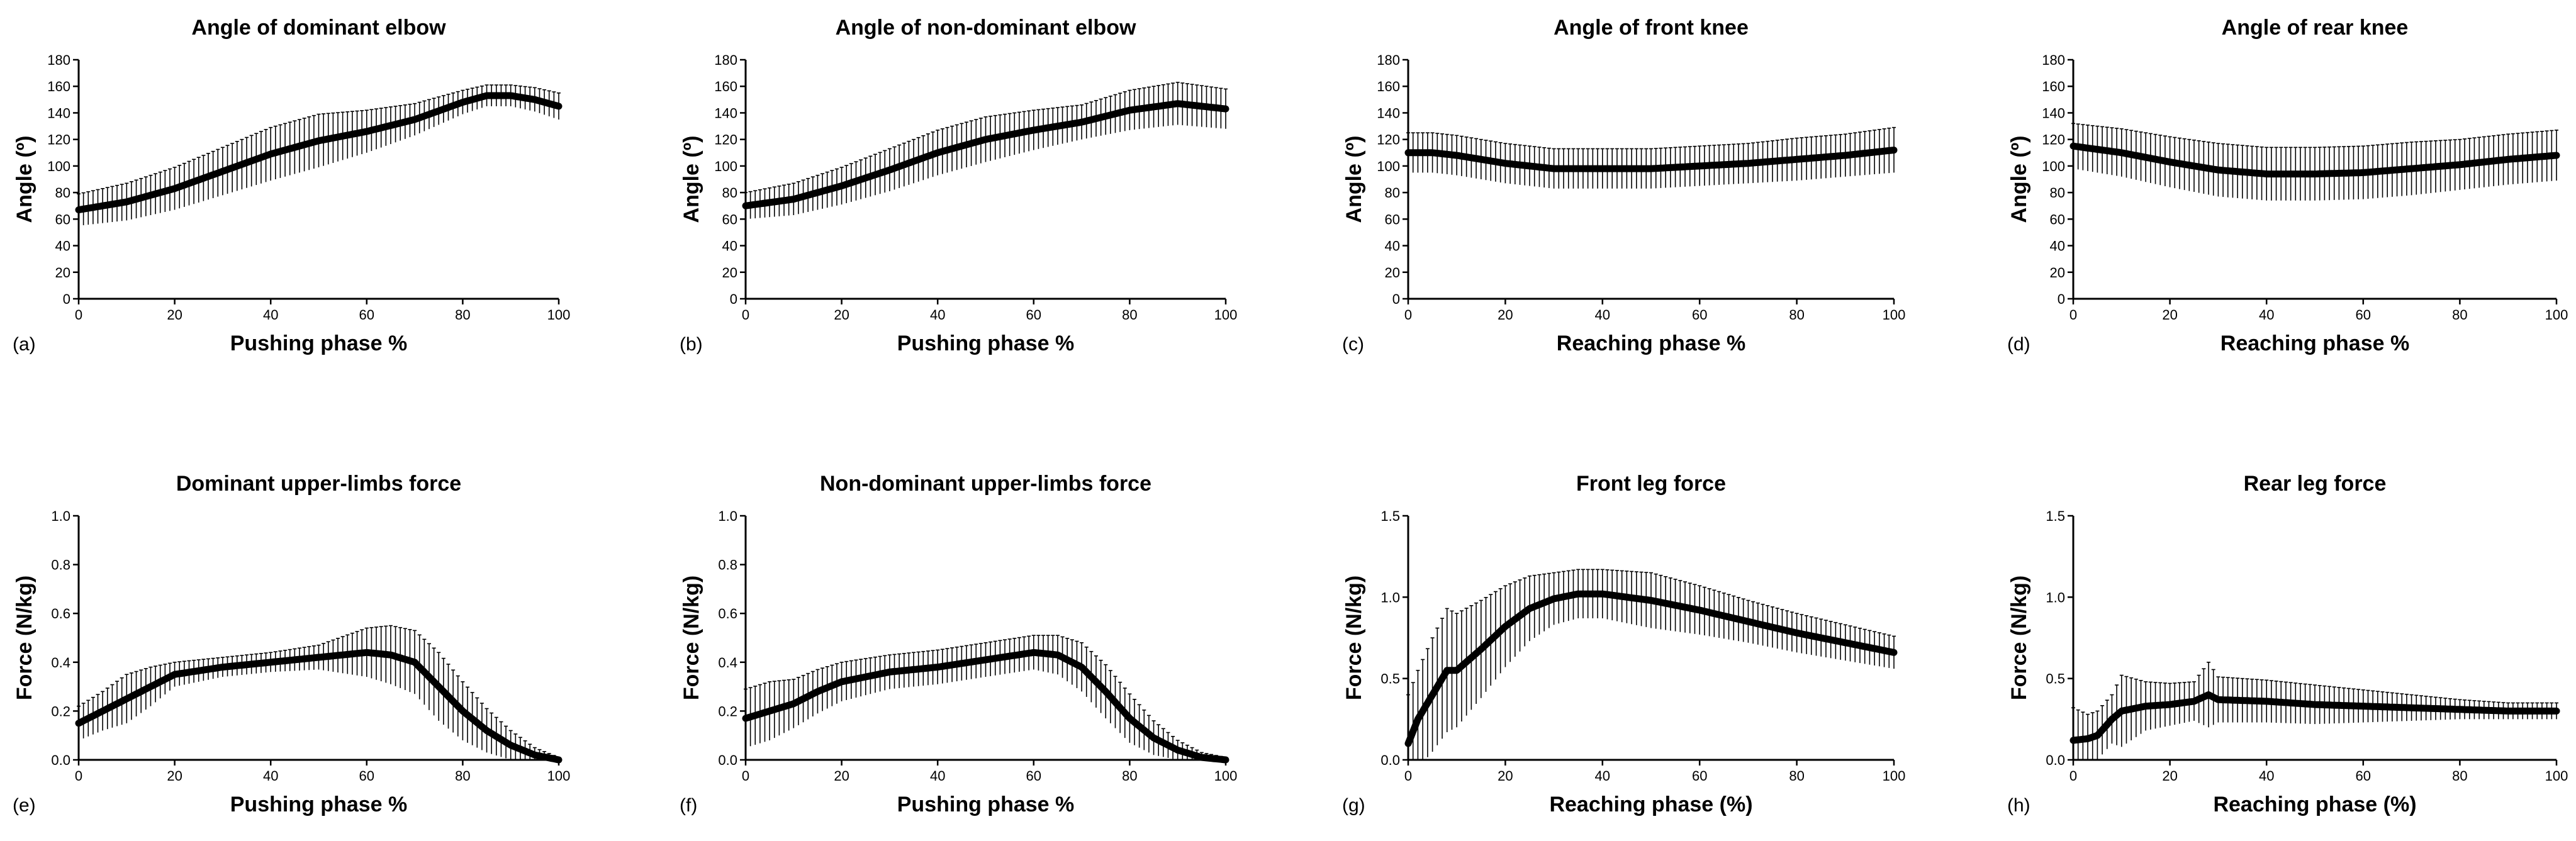 This screenshot has width=2576, height=841. I want to click on y-tick-label: 0.6, so click(60, 613).